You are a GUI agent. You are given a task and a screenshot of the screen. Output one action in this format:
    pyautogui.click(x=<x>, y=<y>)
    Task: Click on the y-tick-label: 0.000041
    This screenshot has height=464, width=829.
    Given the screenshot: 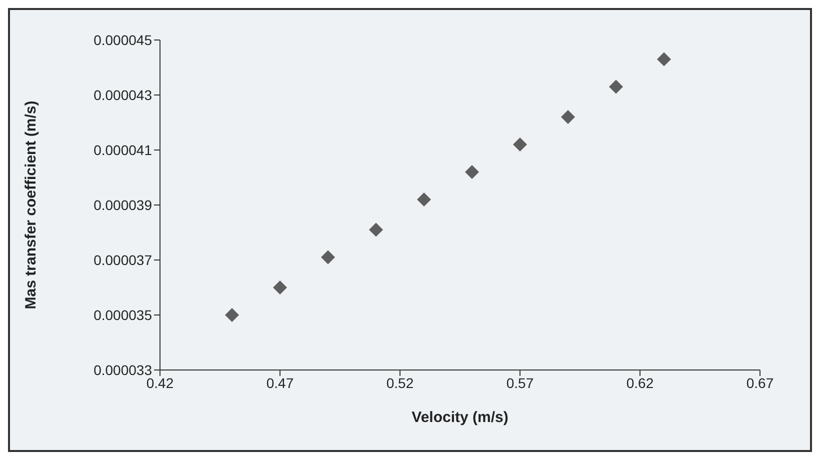 What is the action you would take?
    pyautogui.click(x=123, y=150)
    